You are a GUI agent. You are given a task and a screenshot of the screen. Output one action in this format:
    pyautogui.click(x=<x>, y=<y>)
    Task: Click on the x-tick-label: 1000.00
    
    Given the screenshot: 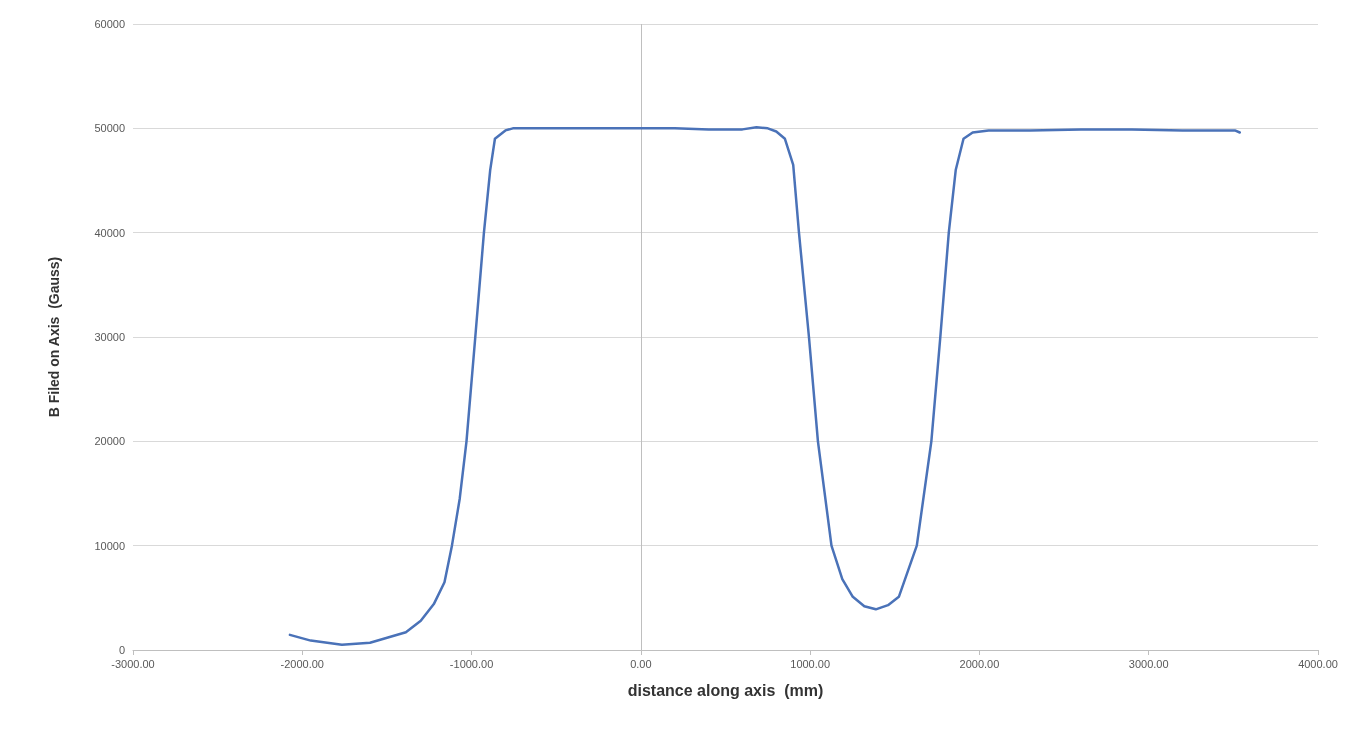 What is the action you would take?
    pyautogui.click(x=810, y=663)
    